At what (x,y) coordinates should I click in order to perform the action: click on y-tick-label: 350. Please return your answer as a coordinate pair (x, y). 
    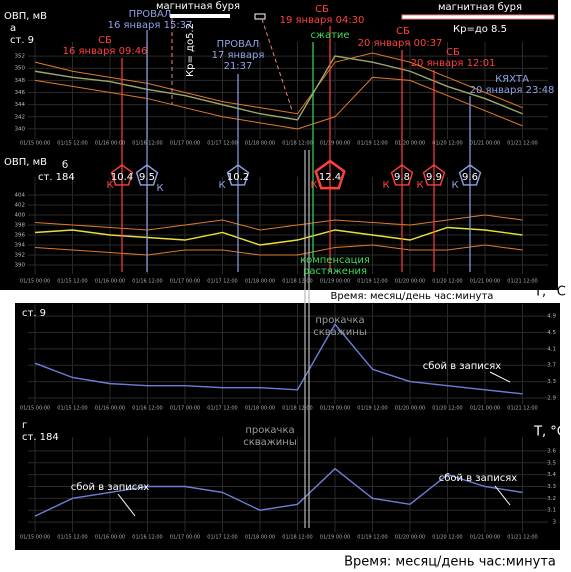
    Looking at the image, I should click on (20, 69).